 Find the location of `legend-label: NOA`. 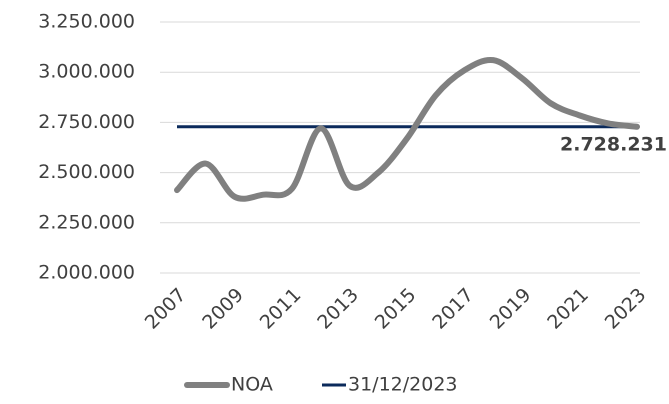

legend-label: NOA is located at coordinates (252, 385).